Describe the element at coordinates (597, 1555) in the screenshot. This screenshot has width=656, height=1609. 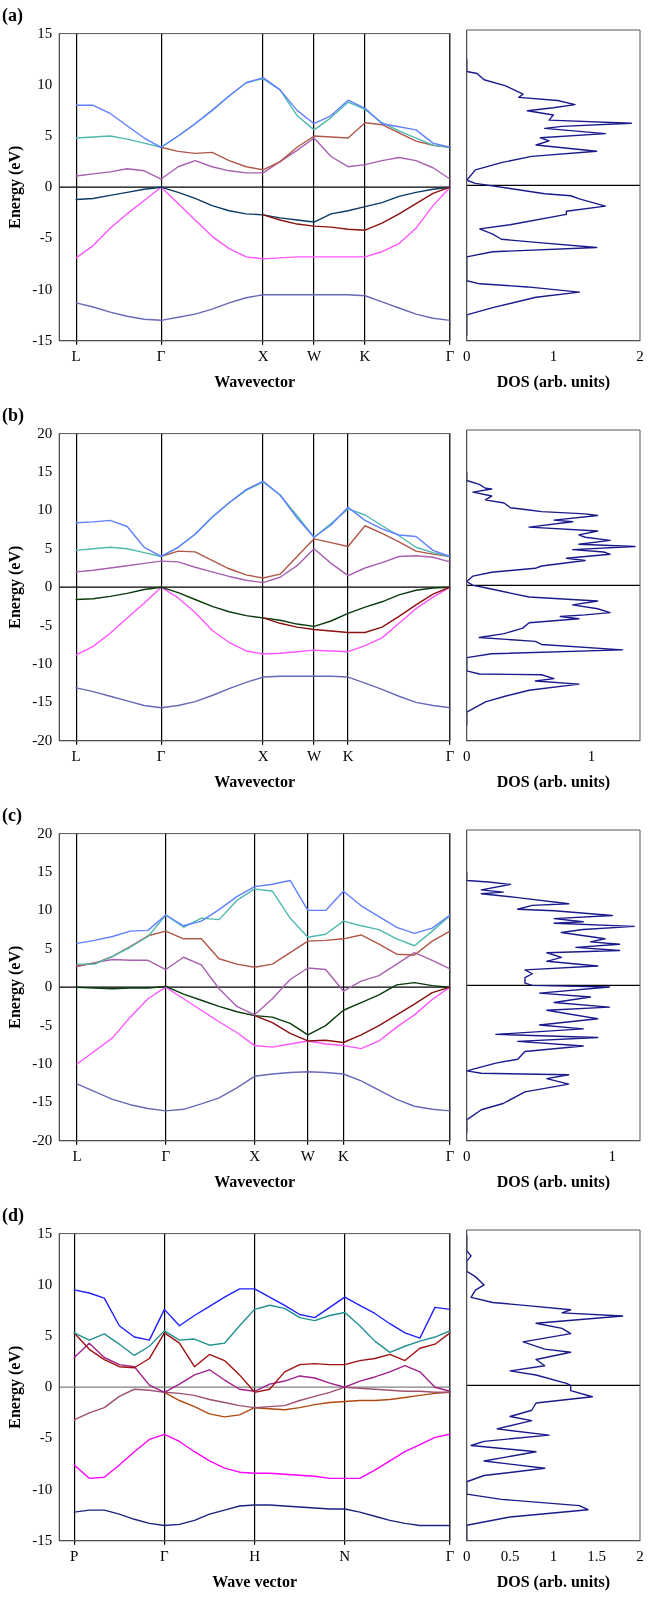
I see `x-tick-label: 1.5` at that location.